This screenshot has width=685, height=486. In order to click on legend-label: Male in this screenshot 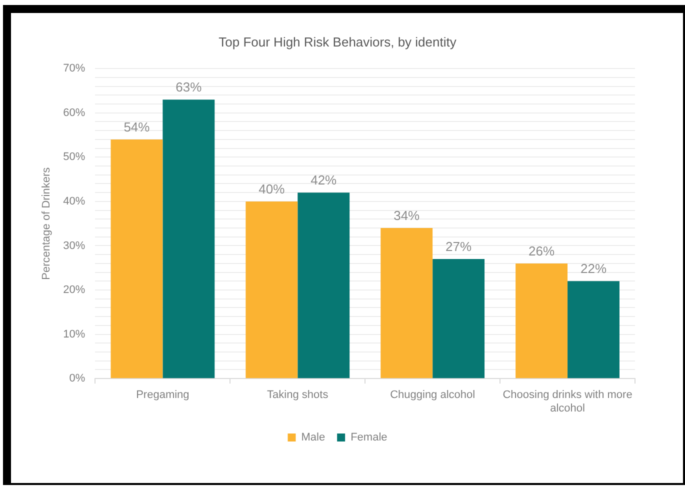, I will do `click(313, 438)`.